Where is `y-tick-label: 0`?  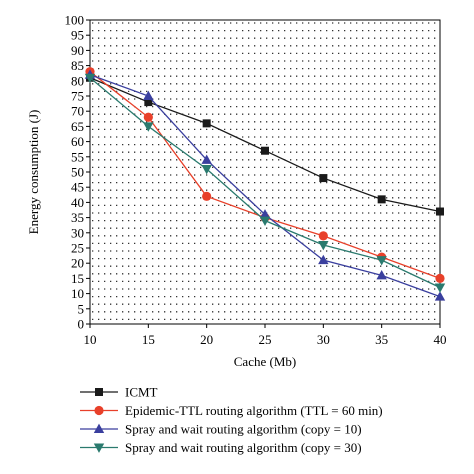
y-tick-label: 0 is located at coordinates (81, 324).